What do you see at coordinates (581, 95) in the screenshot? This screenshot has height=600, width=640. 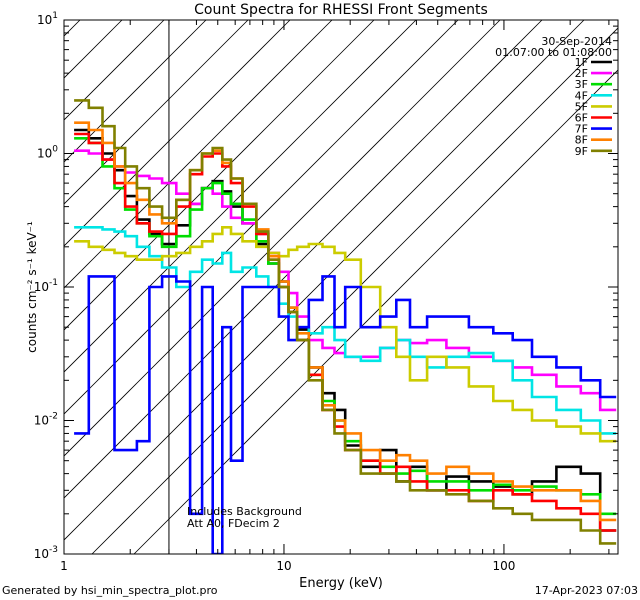 I see `legend-label-4F: 4F` at bounding box center [581, 95].